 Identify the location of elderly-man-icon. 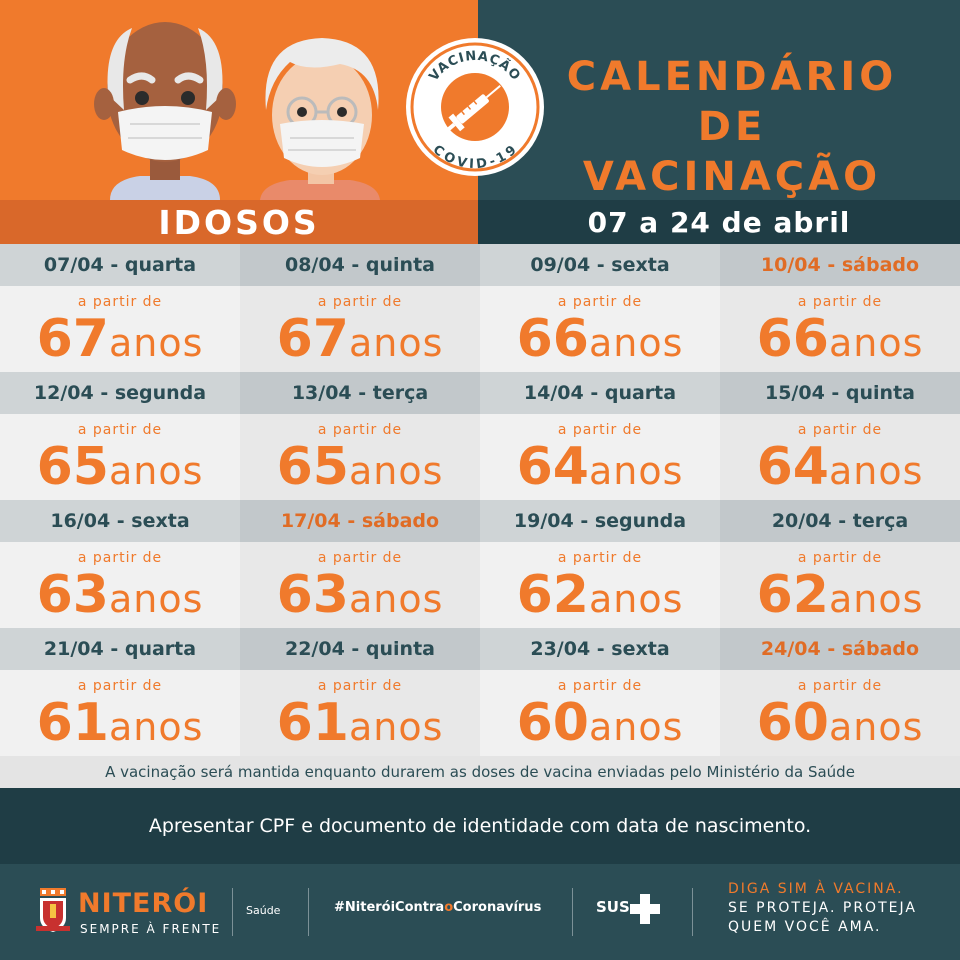
(165, 111).